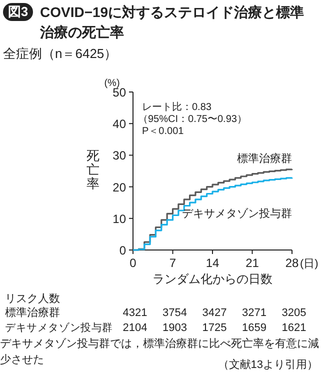 This screenshot has width=321, height=373. I want to click on caption: 図3, so click(18, 12).